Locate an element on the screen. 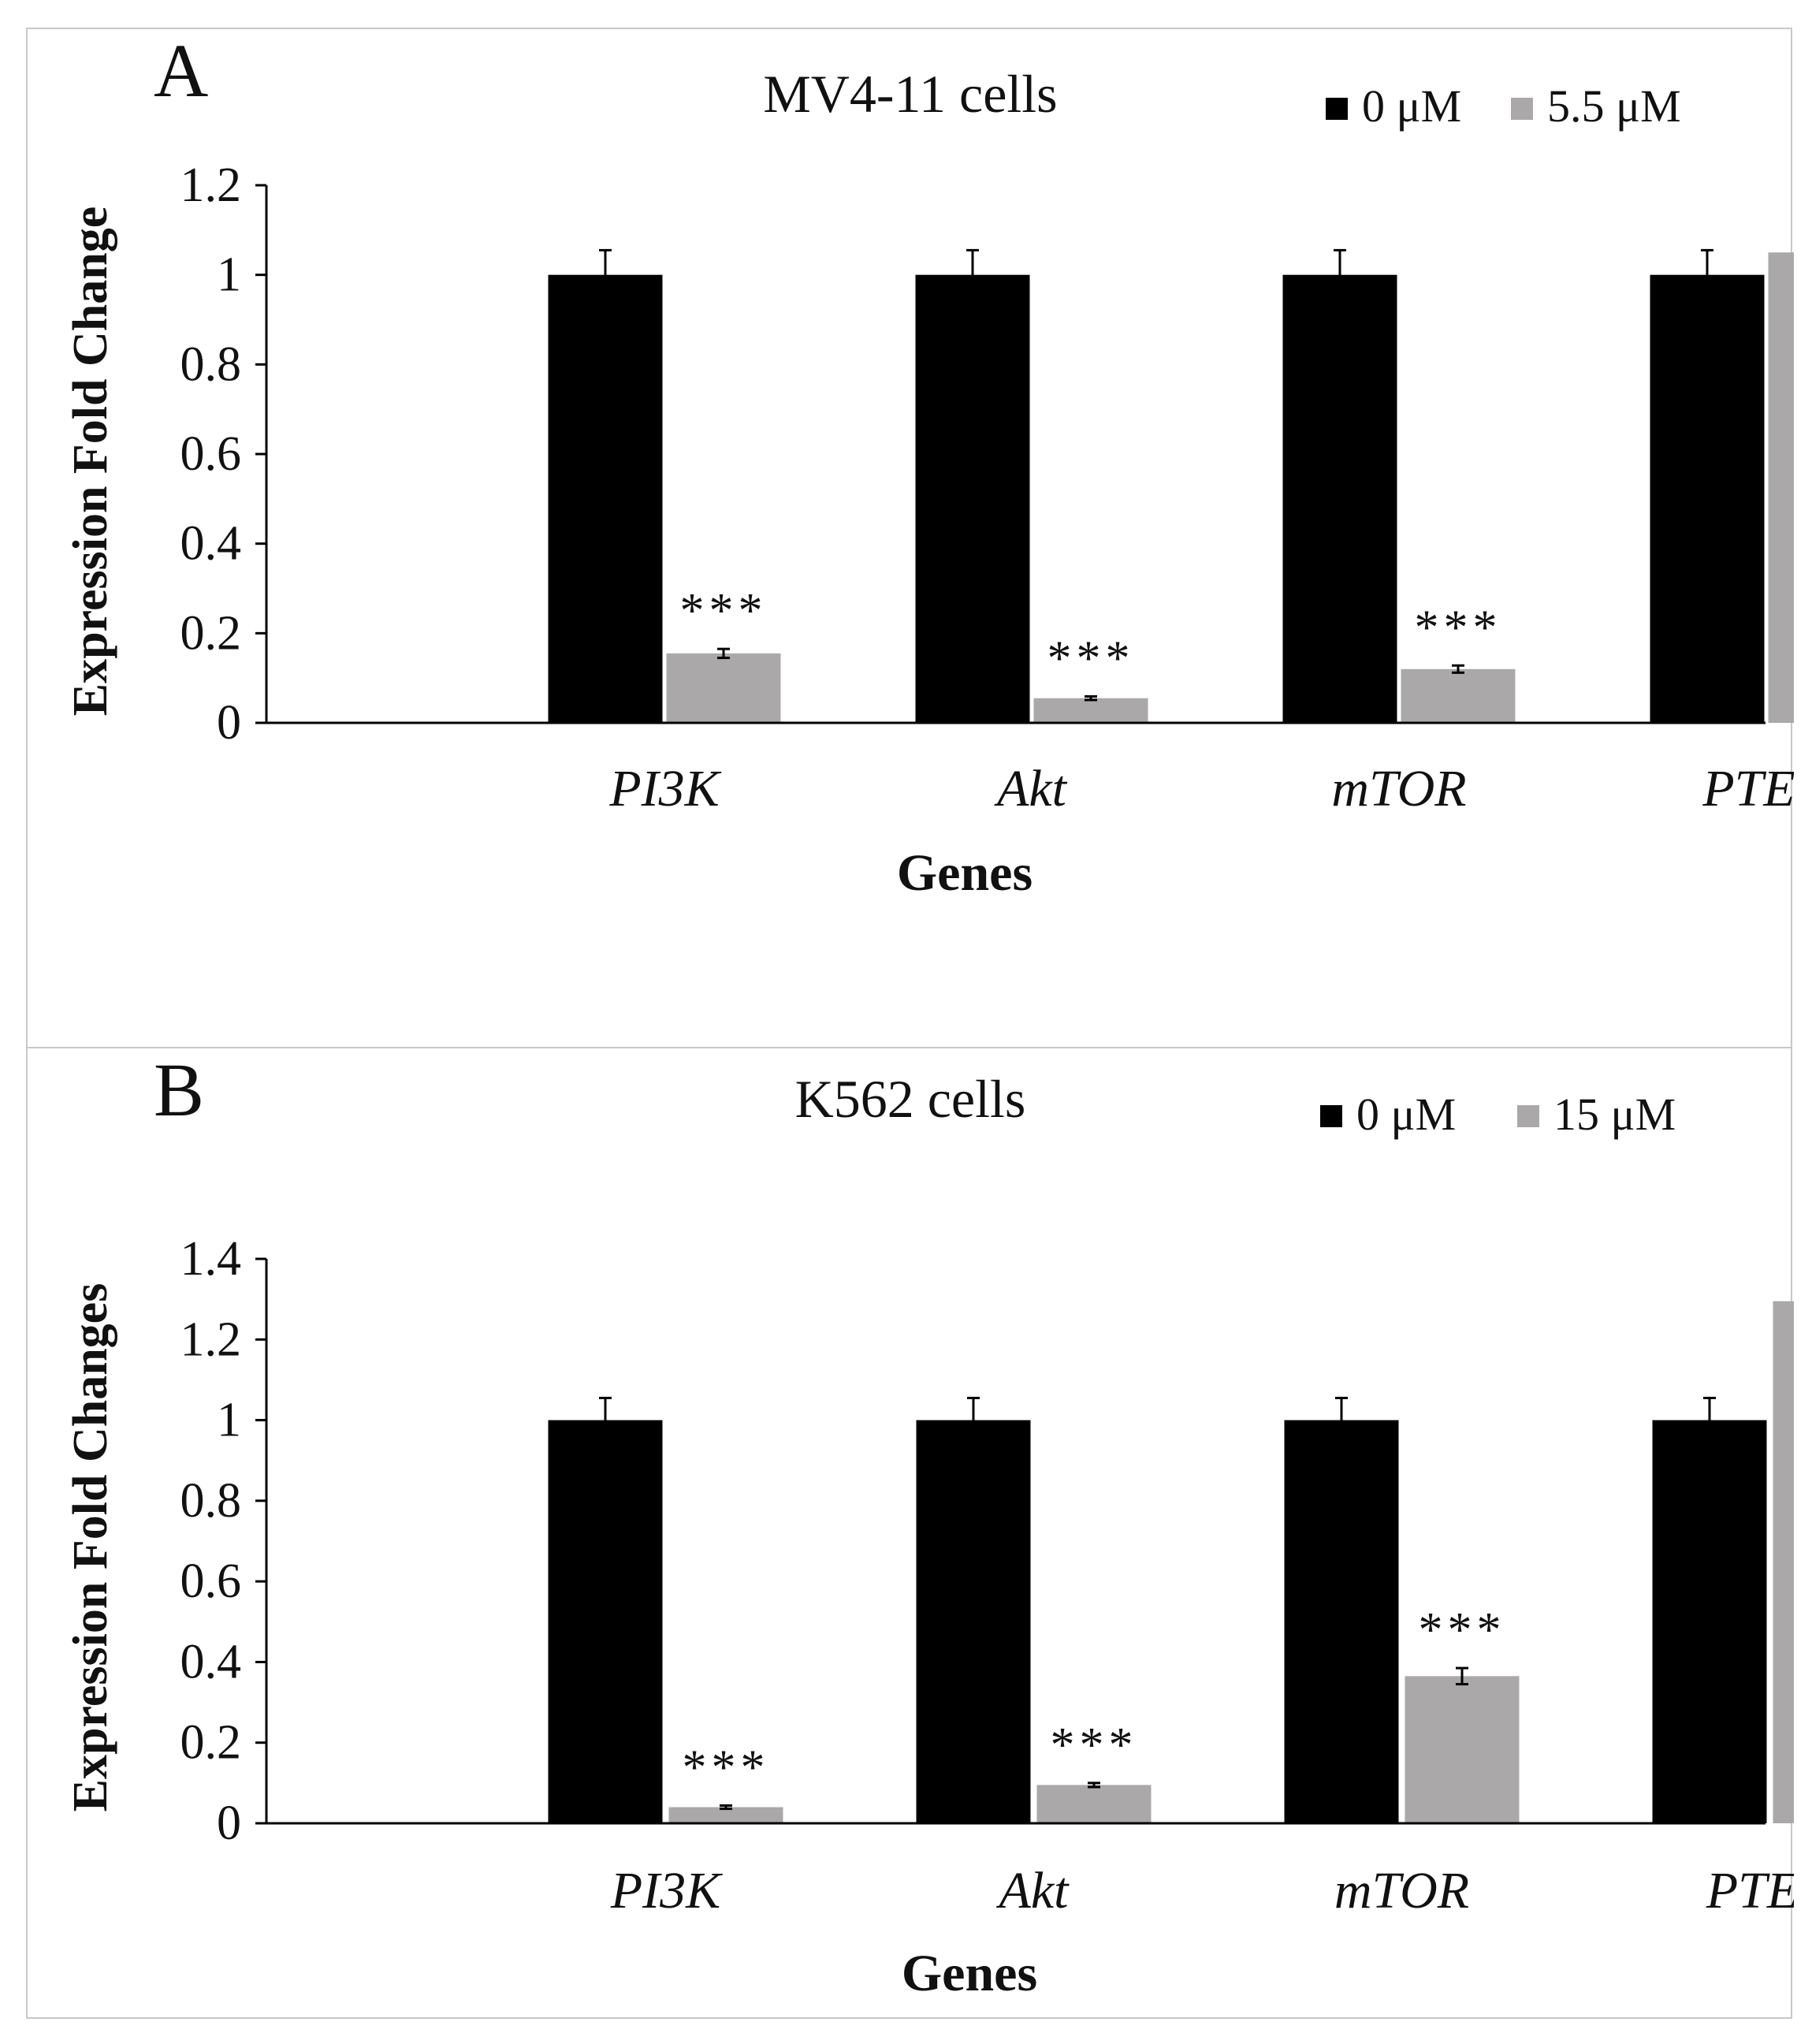  legend-label-treated: 5.5 μM is located at coordinates (1614, 106).